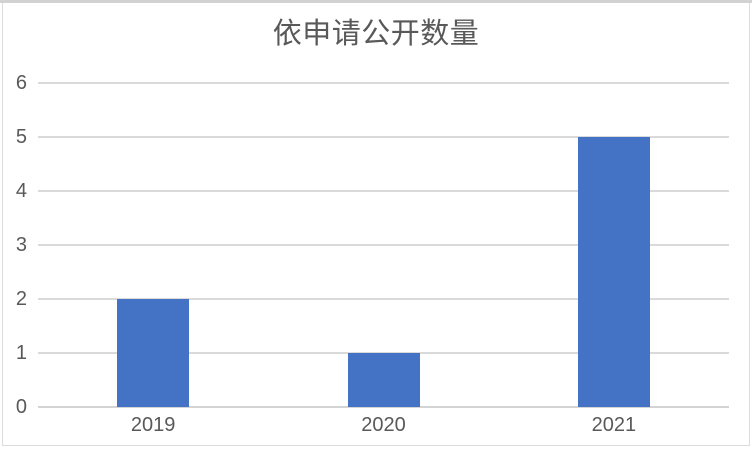 The height and width of the screenshot is (452, 752). What do you see at coordinates (376, 1) in the screenshot?
I see `top-border-rule` at bounding box center [376, 1].